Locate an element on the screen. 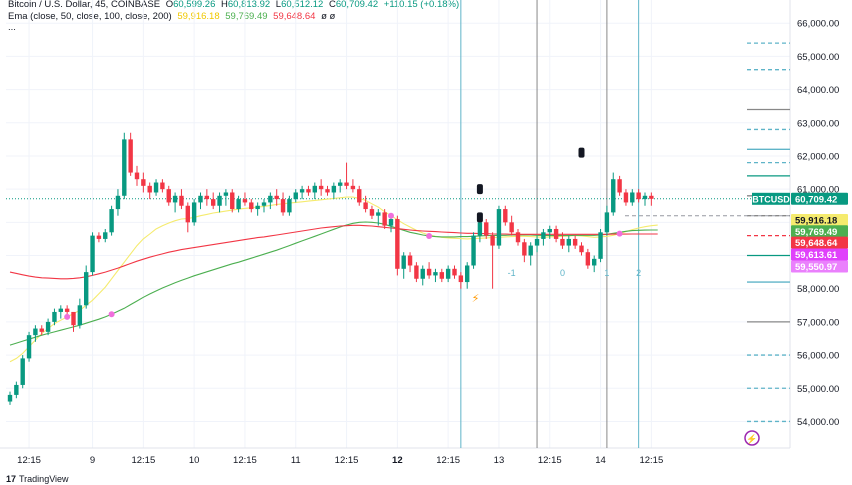  ema-extra: ø ø is located at coordinates (328, 16).